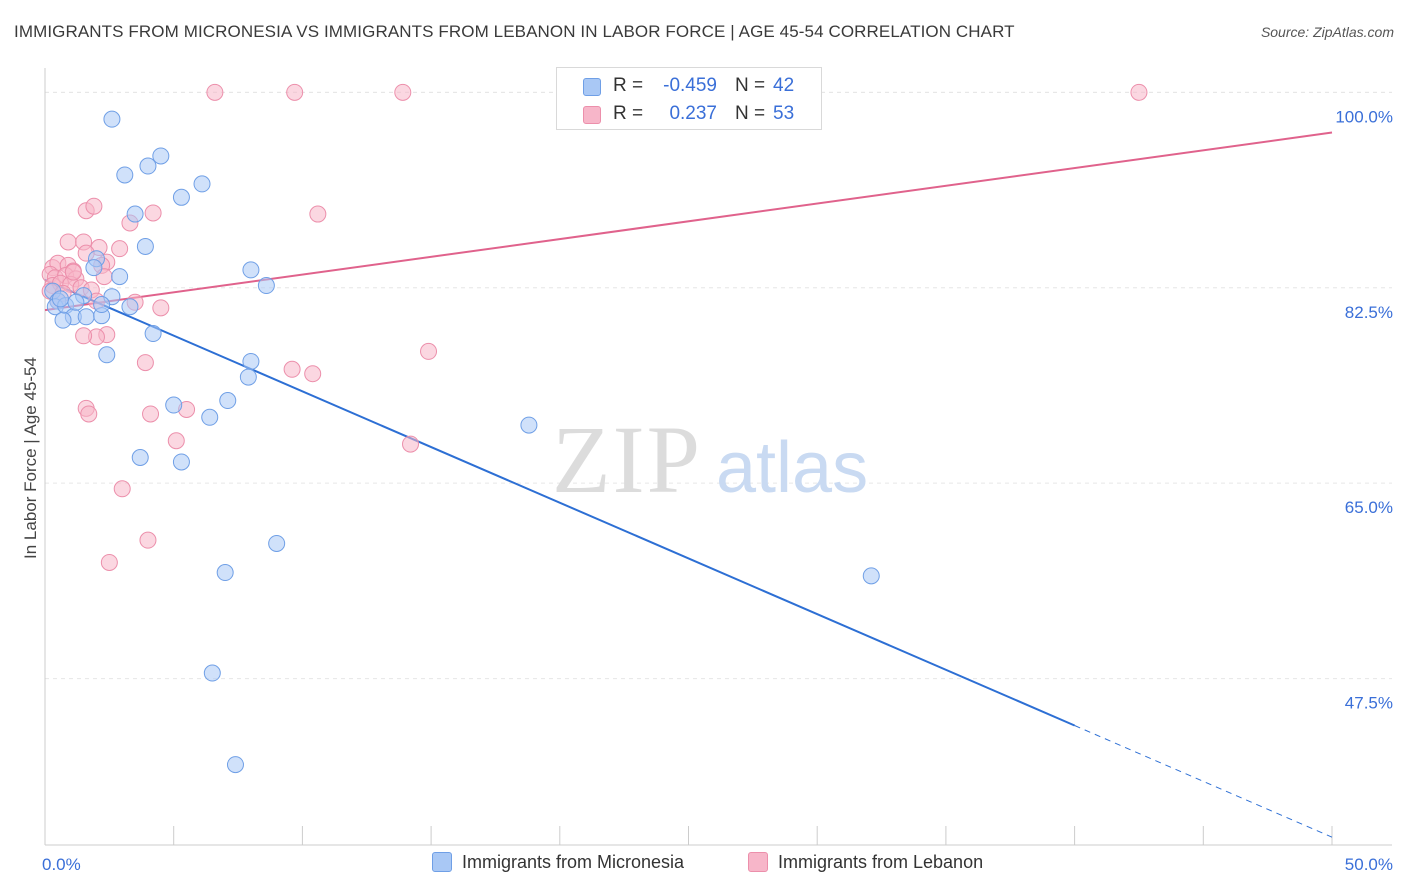 The width and height of the screenshot is (1406, 892). I want to click on micronesia-trend-extension, so click(1203, 781).